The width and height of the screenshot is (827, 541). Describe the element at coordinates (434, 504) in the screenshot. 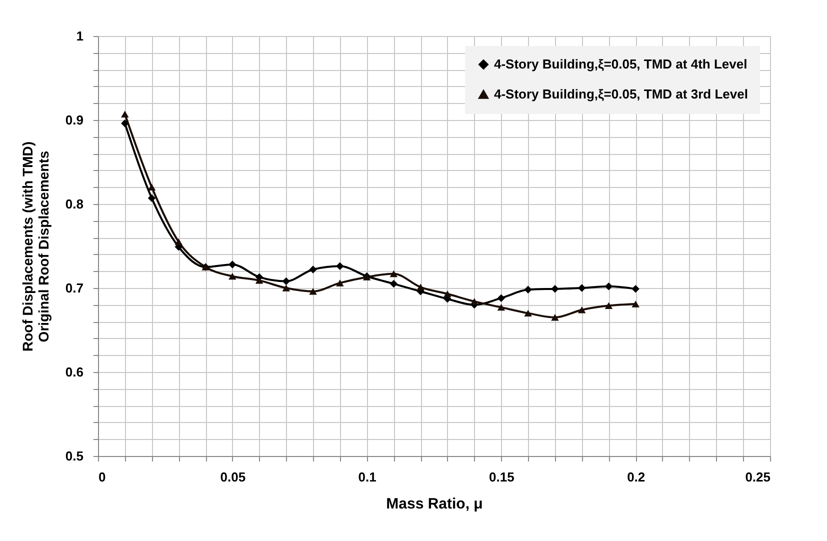

I see `x-axis-title: Mass Ratio, μ` at that location.